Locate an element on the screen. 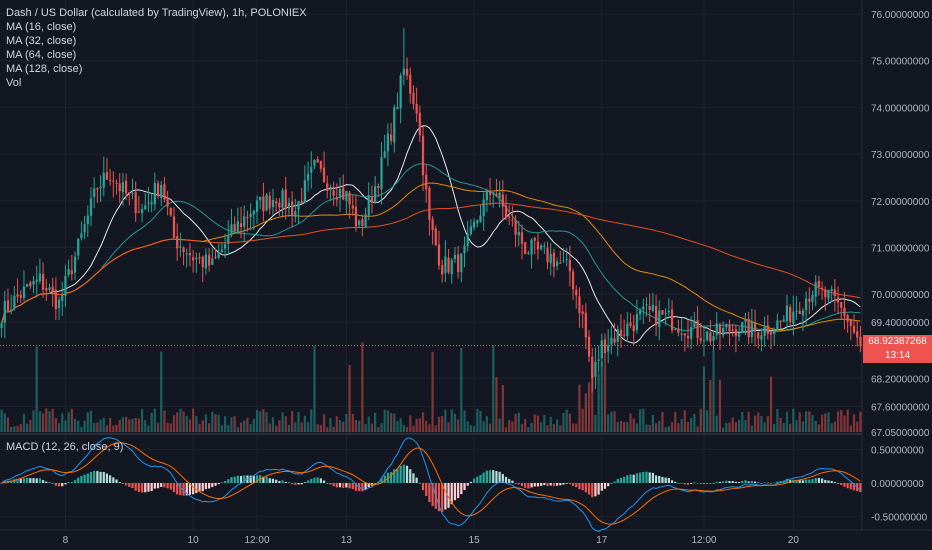  legend-macd: MACD (12, 26, close, 9) is located at coordinates (65, 447).